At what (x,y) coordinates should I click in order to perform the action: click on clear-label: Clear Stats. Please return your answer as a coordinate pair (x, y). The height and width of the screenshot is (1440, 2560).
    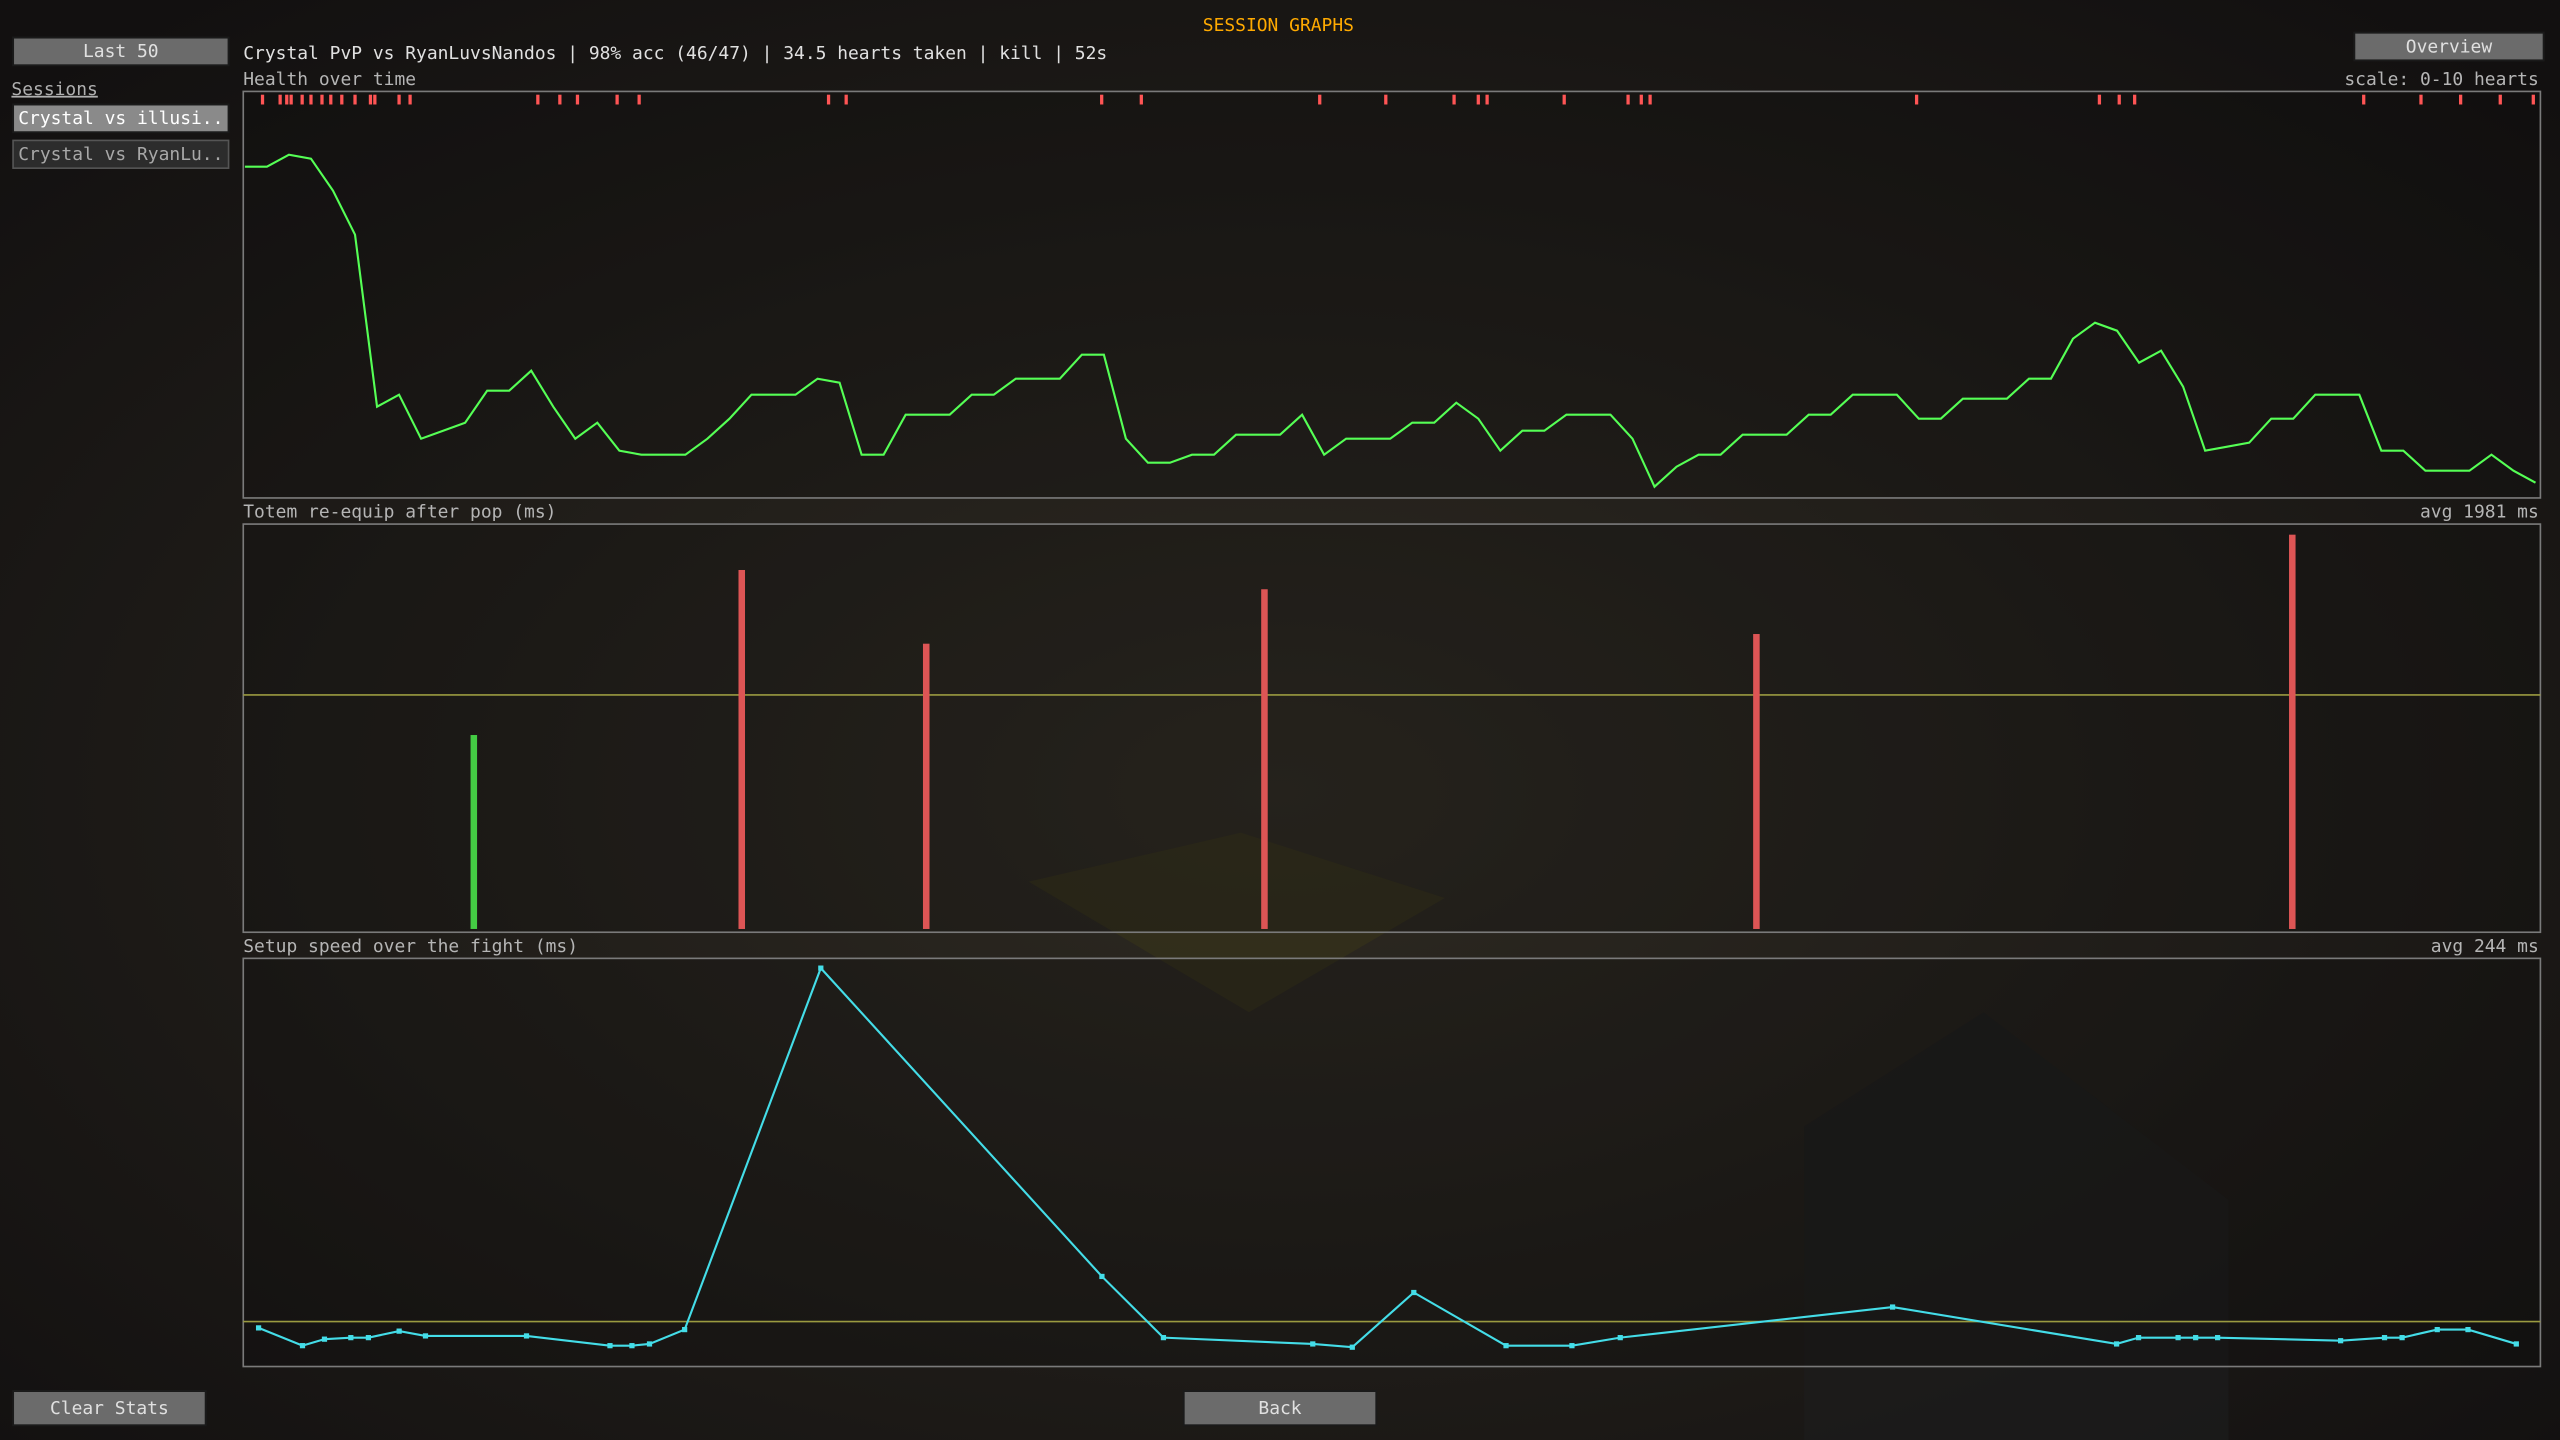
    Looking at the image, I should click on (109, 1408).